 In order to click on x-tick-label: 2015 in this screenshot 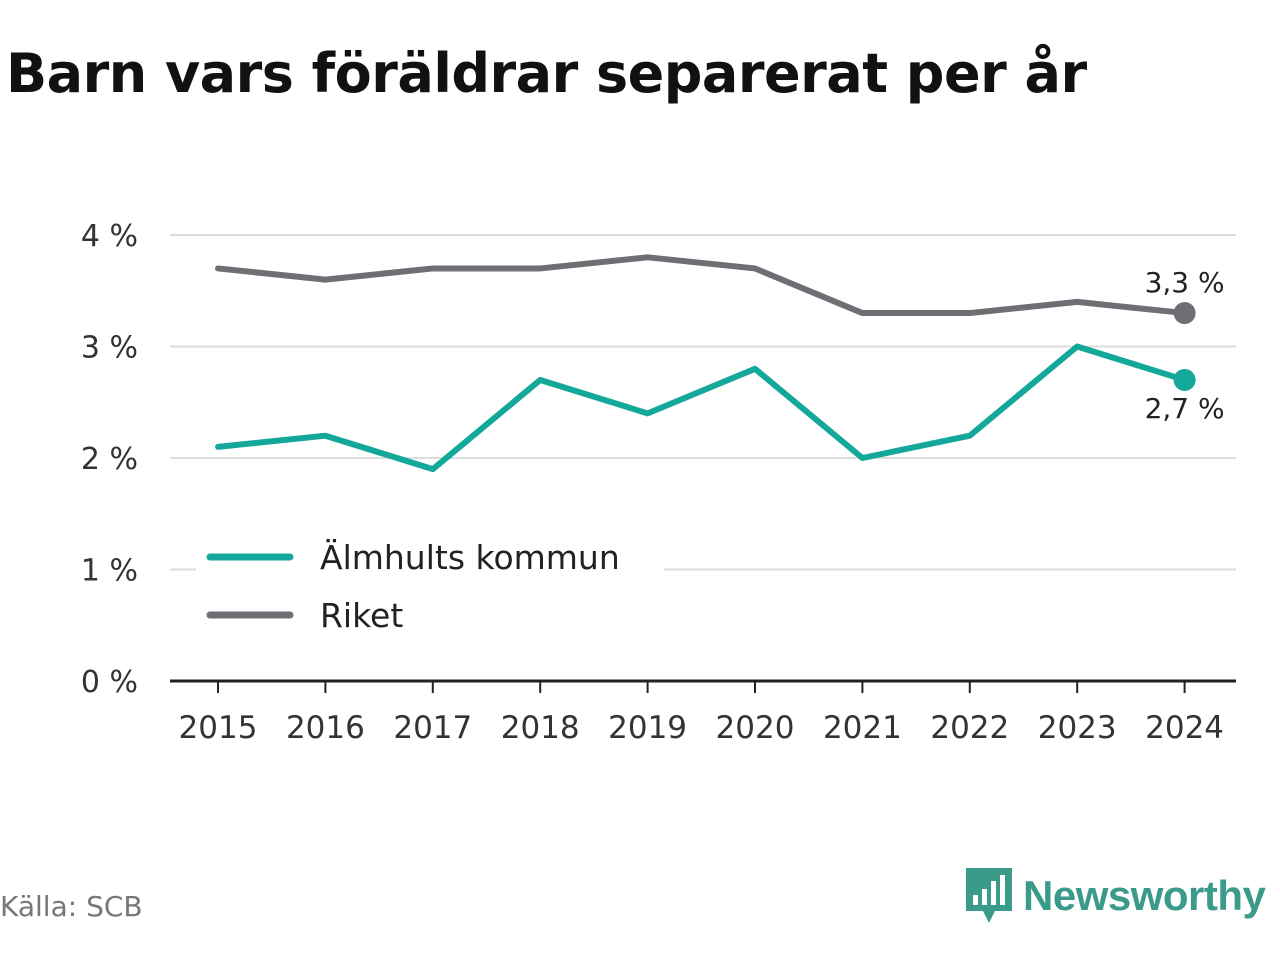, I will do `click(218, 728)`.